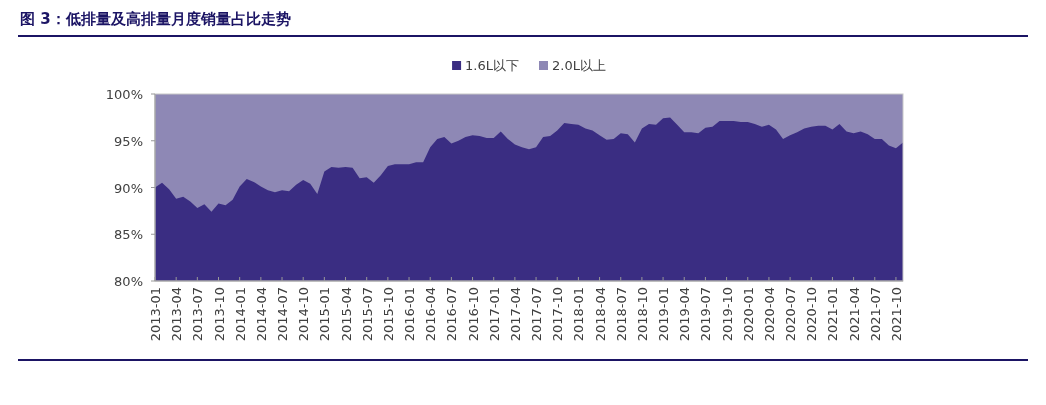 The image size is (1046, 405). I want to click on legend-label: 2.0L以上, so click(579, 65).